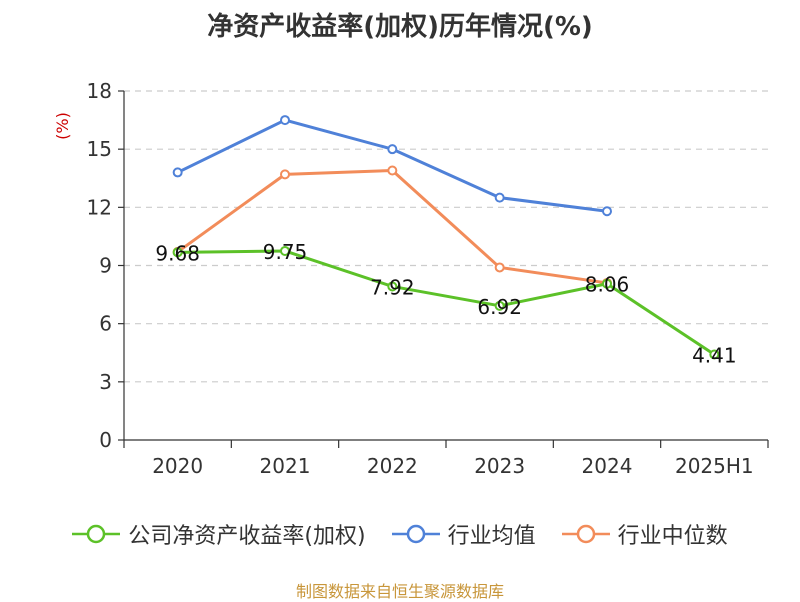  What do you see at coordinates (285, 466) in the screenshot?
I see `x-tick-label: 2021` at bounding box center [285, 466].